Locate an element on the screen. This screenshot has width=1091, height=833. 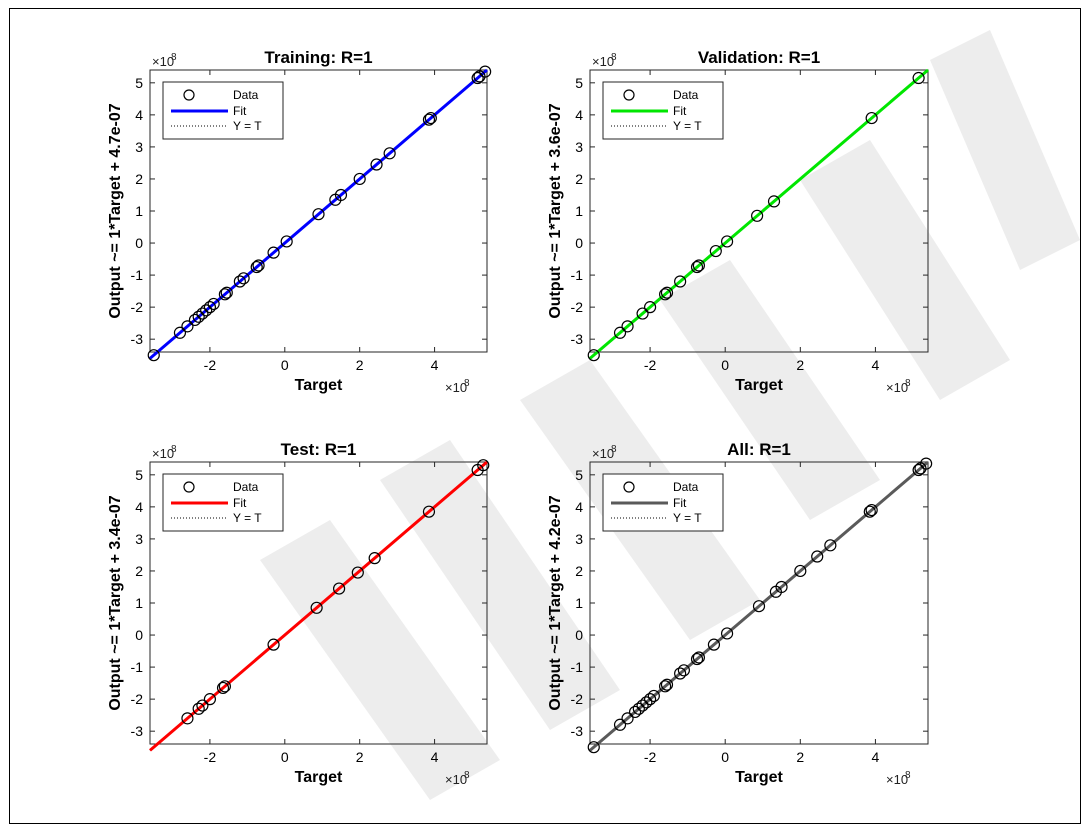
y-multiplier: ×10 is located at coordinates (603, 61).